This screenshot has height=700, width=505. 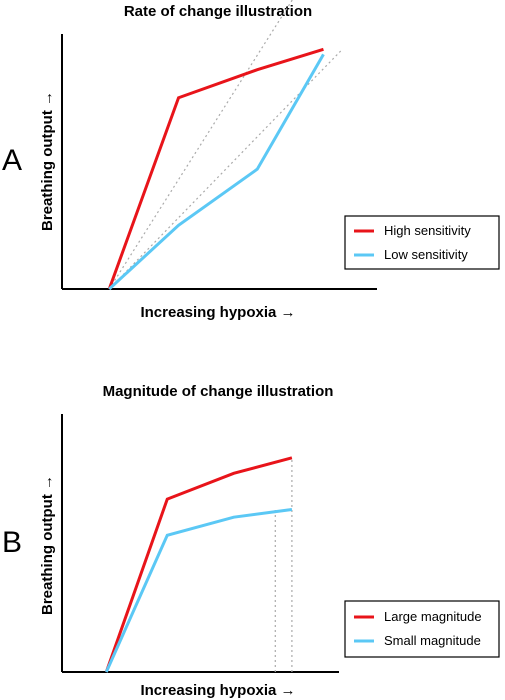 What do you see at coordinates (426, 254) in the screenshot?
I see `legend-label-low-sensitivity: Low sensitivity` at bounding box center [426, 254].